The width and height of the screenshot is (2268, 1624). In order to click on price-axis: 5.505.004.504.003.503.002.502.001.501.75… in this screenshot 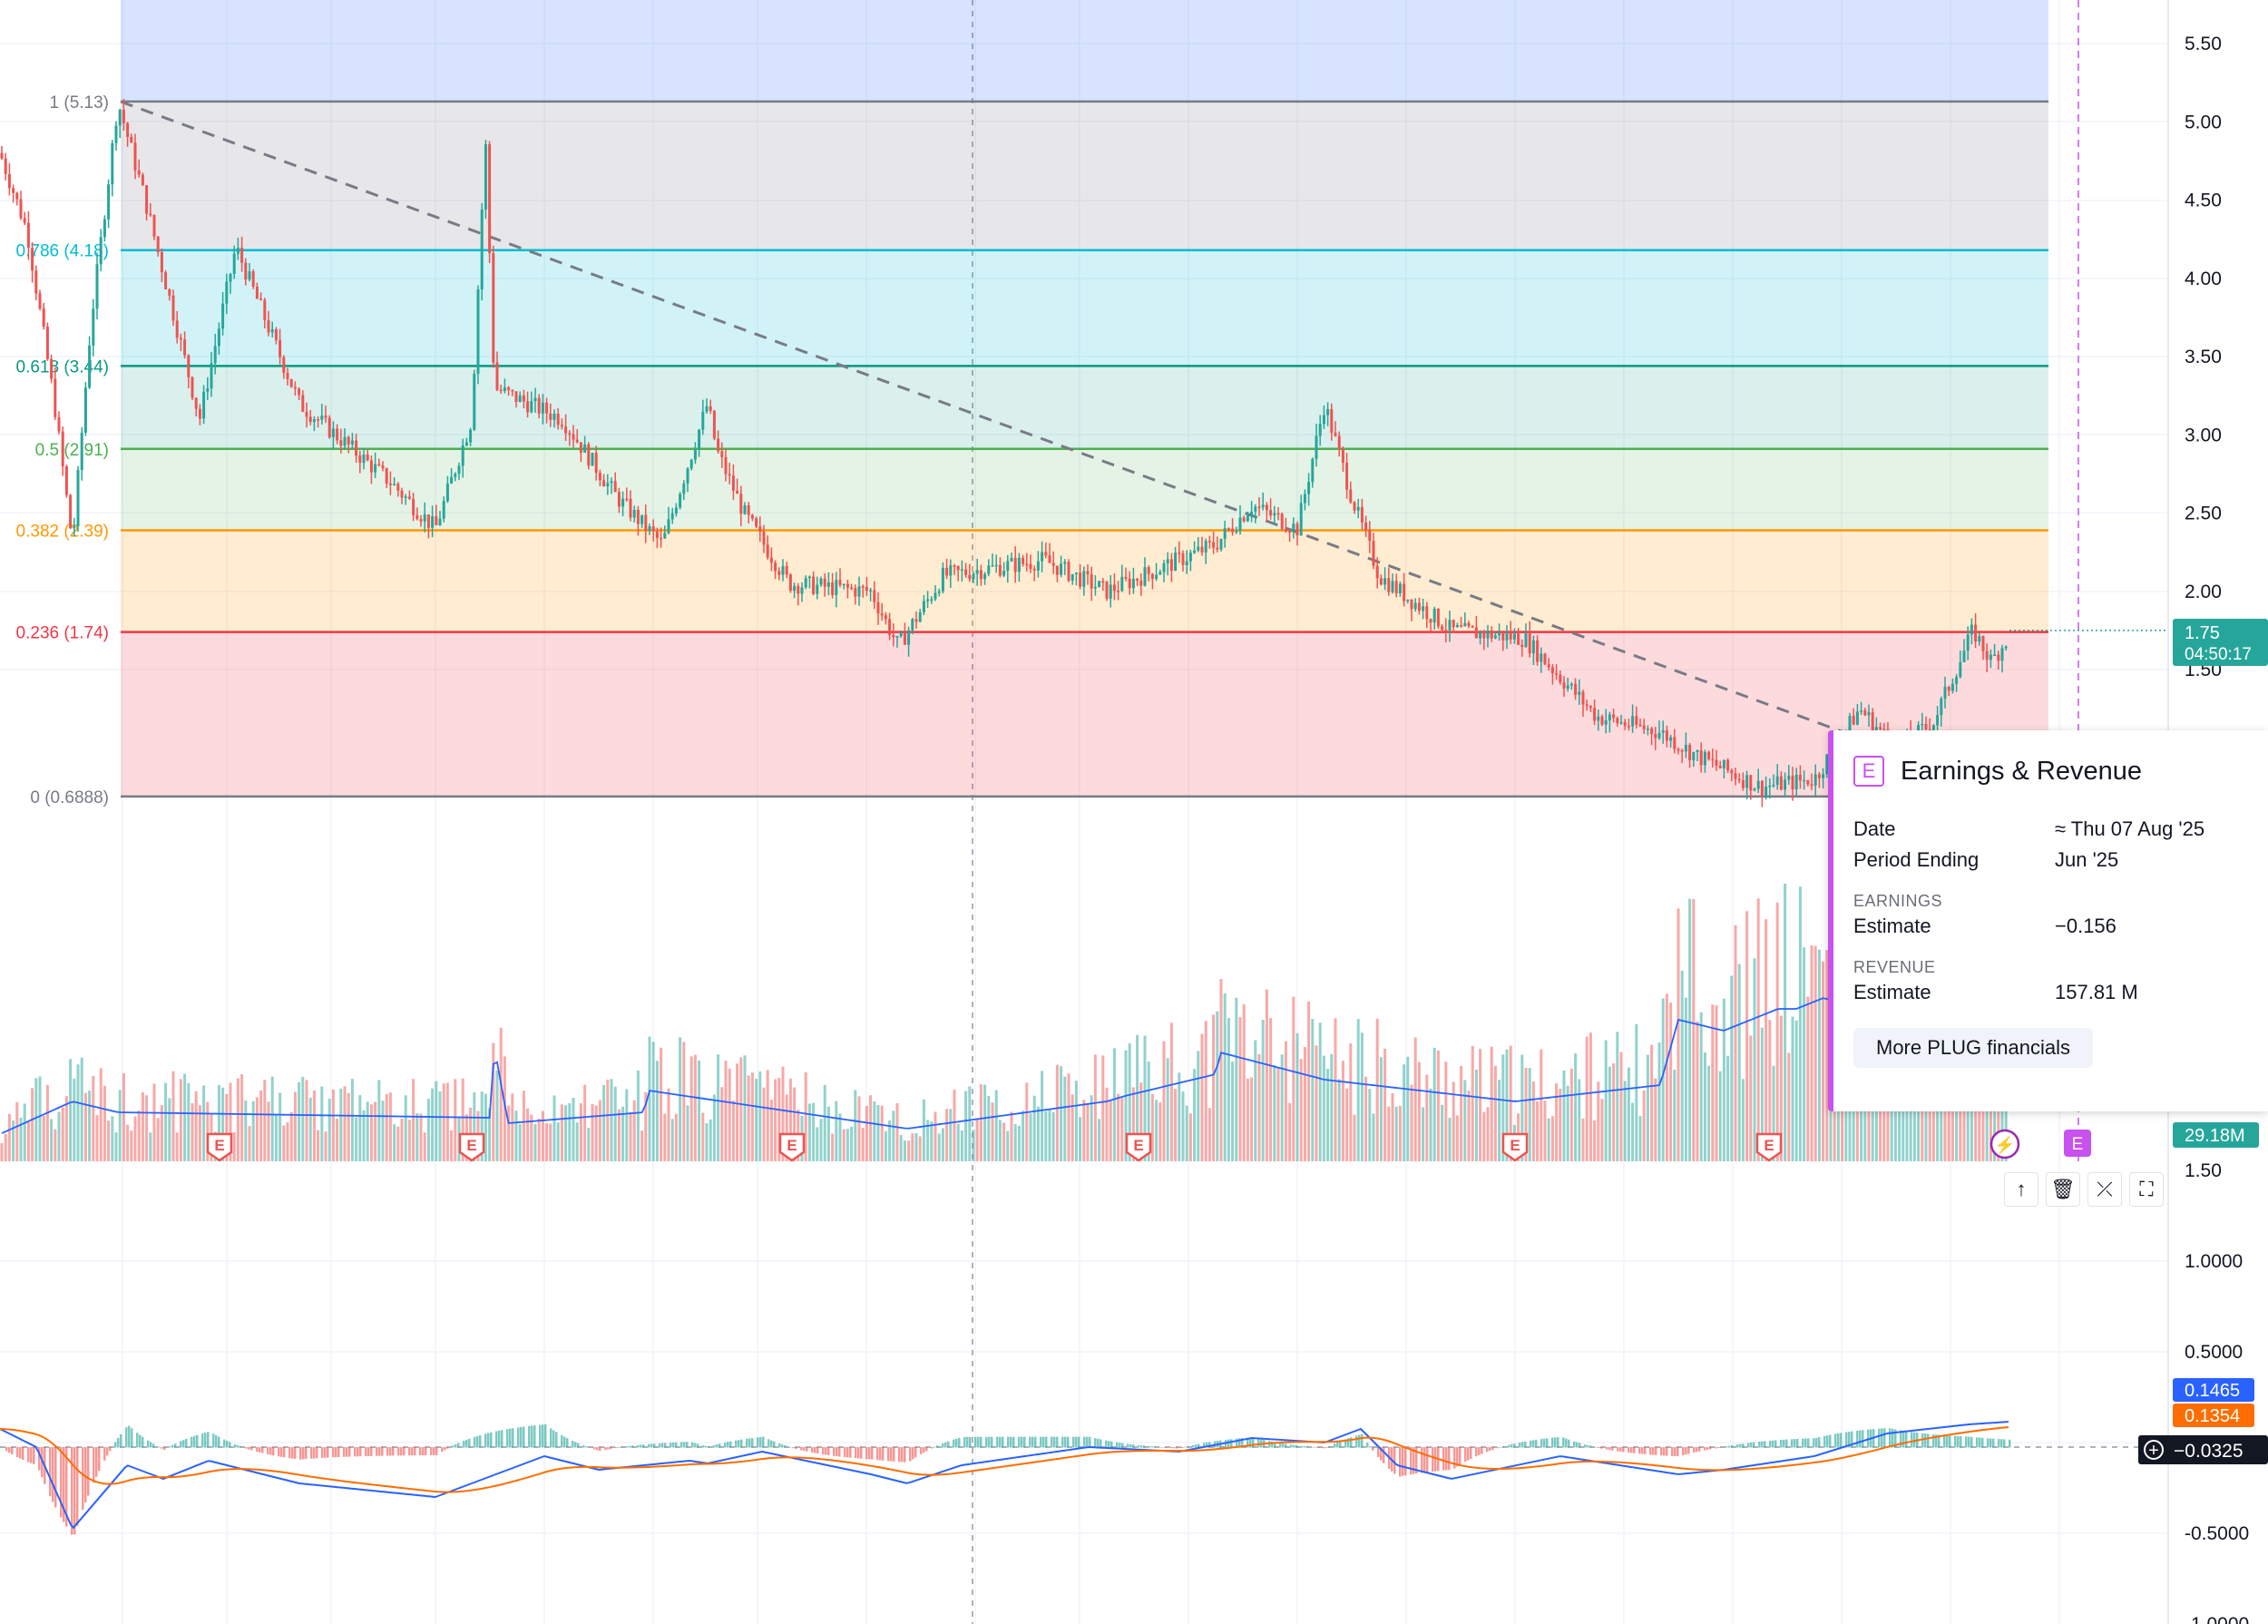, I will do `click(2203, 829)`.